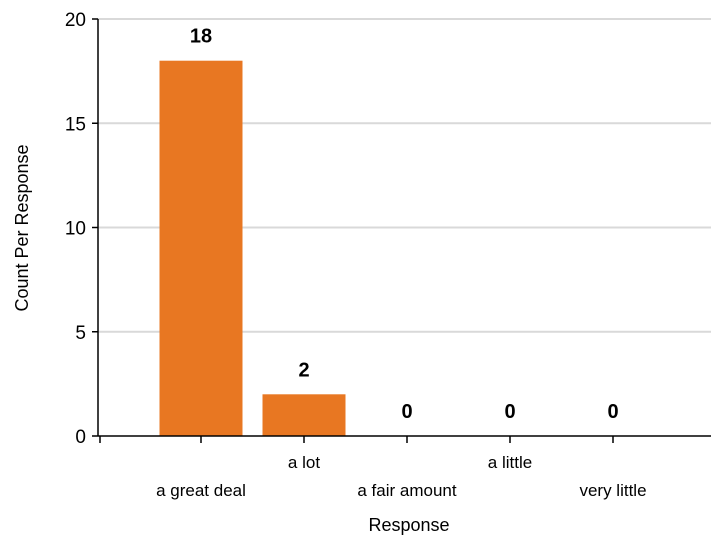  I want to click on y-axis-title: Count Per Response, so click(22, 227).